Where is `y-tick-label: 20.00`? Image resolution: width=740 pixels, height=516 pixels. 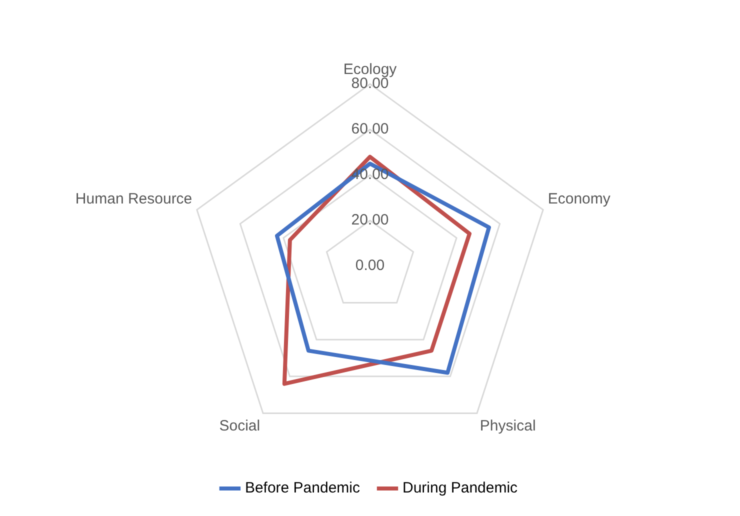
y-tick-label: 20.00 is located at coordinates (370, 220).